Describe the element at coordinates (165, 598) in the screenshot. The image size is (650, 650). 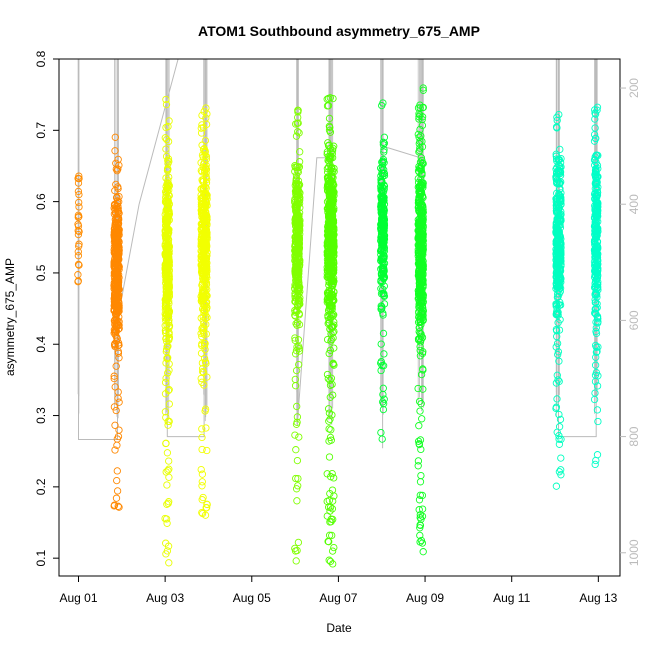
I see `x-tick-label: Aug 03` at that location.